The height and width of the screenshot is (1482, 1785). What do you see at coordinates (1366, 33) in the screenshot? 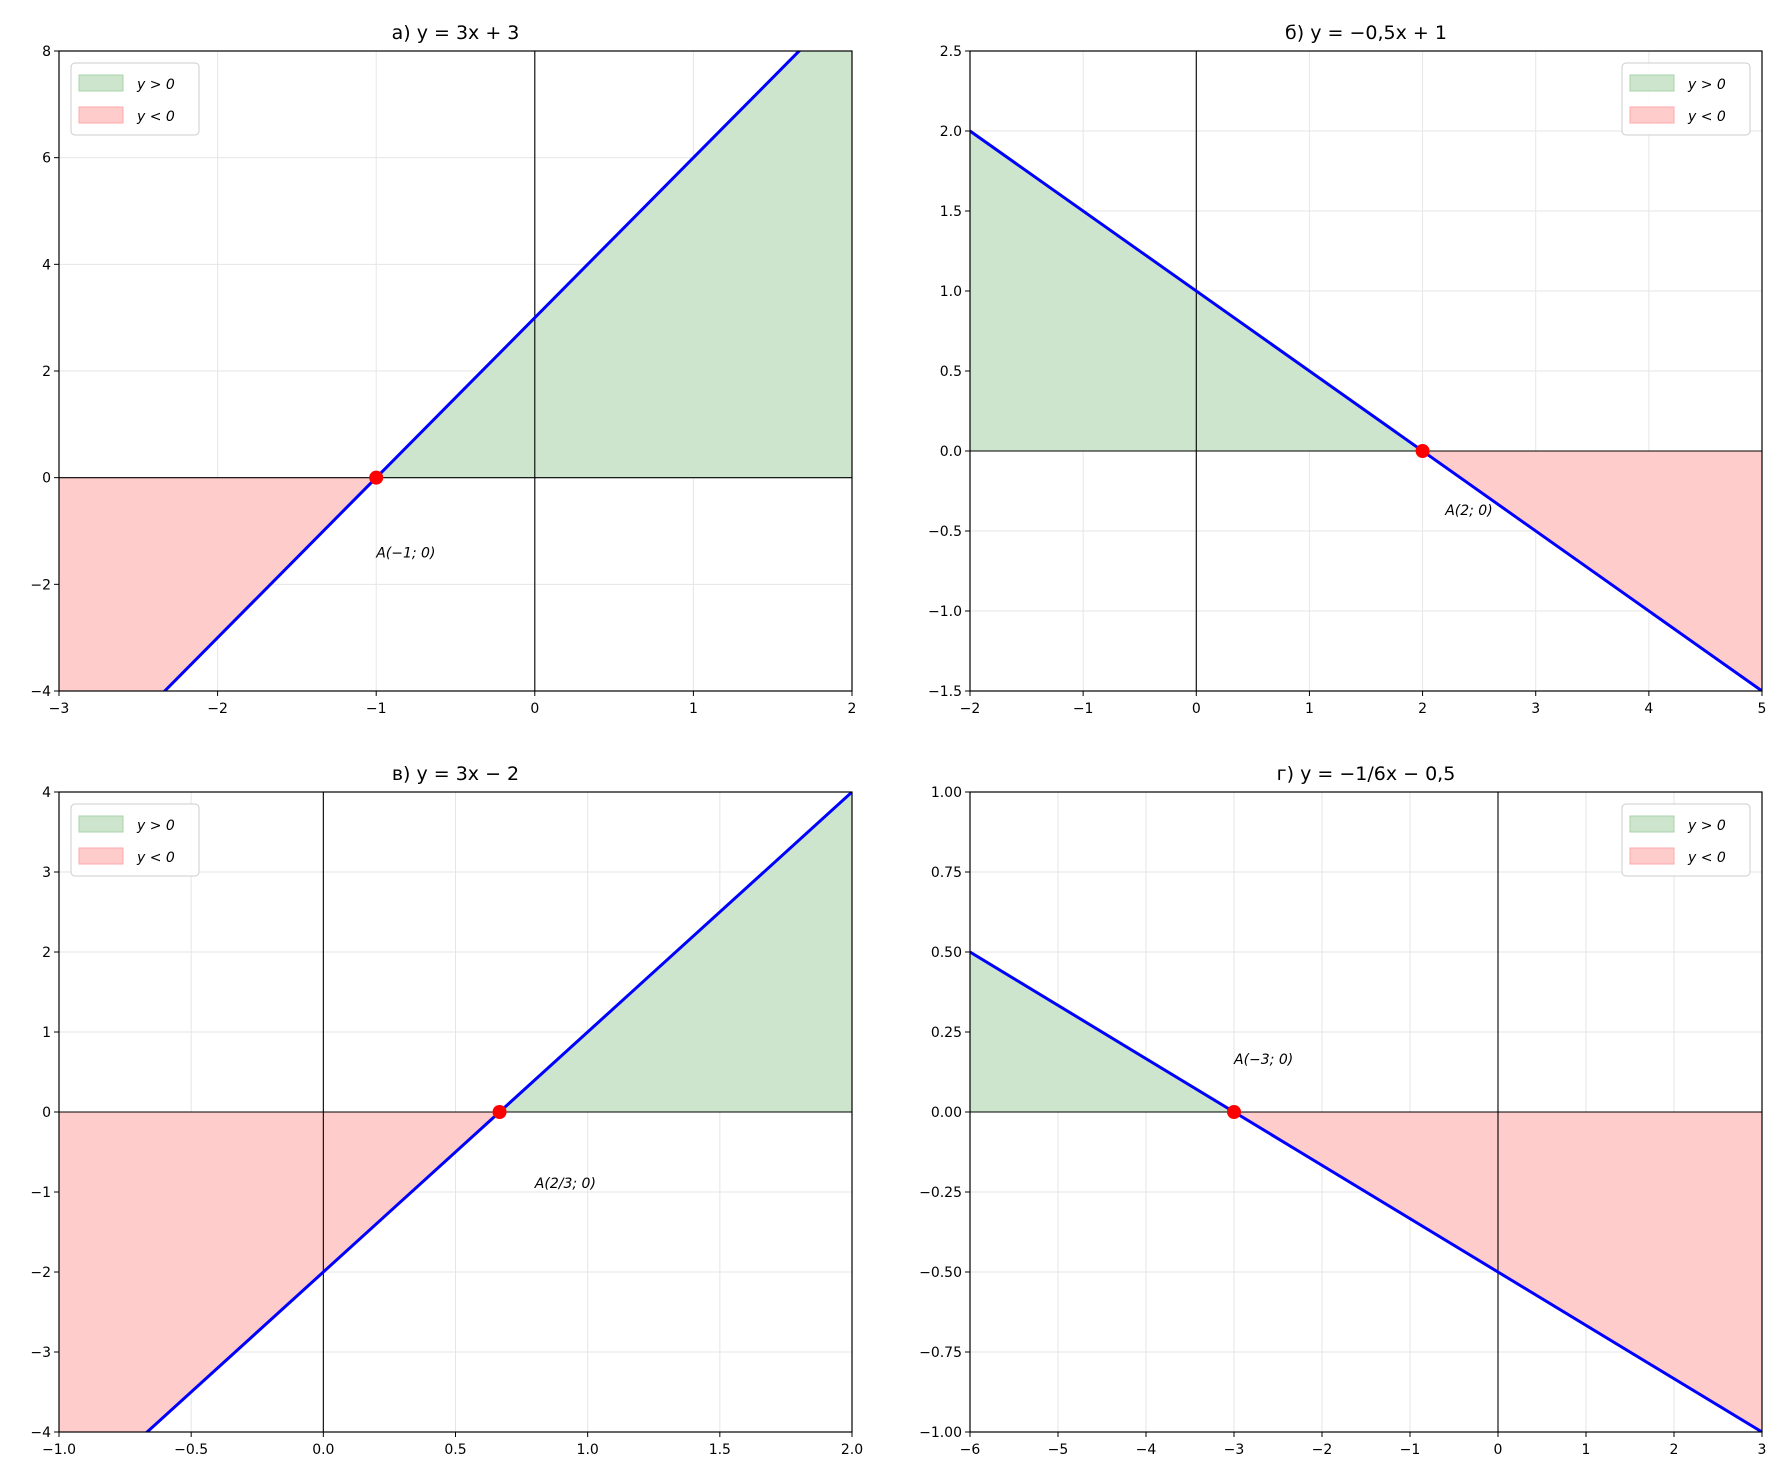
I see `chart-title: б) y = −0,5x + 1` at bounding box center [1366, 33].